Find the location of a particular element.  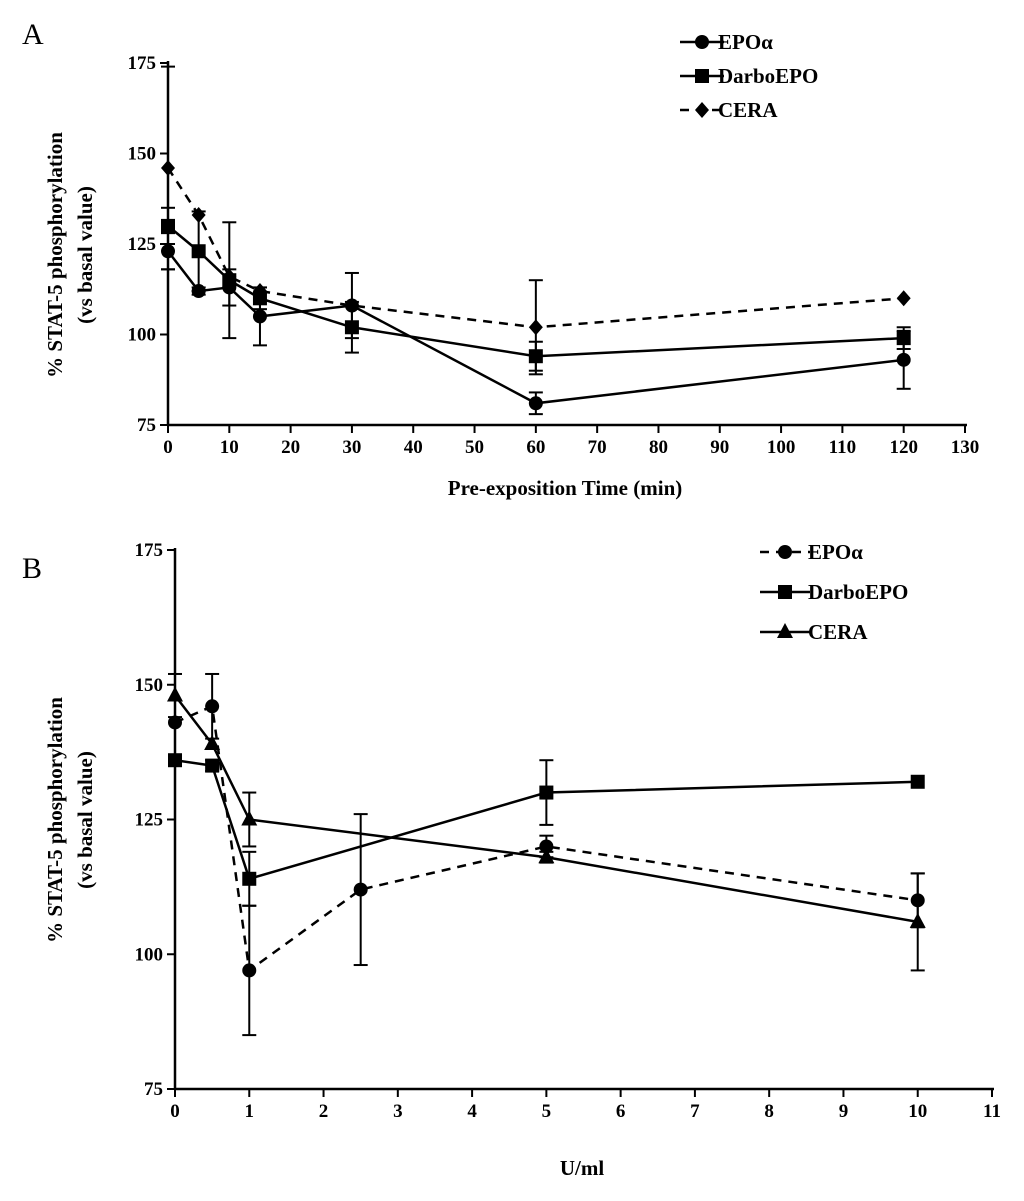

y-tick-label-a: 75 is located at coordinates (146, 425).